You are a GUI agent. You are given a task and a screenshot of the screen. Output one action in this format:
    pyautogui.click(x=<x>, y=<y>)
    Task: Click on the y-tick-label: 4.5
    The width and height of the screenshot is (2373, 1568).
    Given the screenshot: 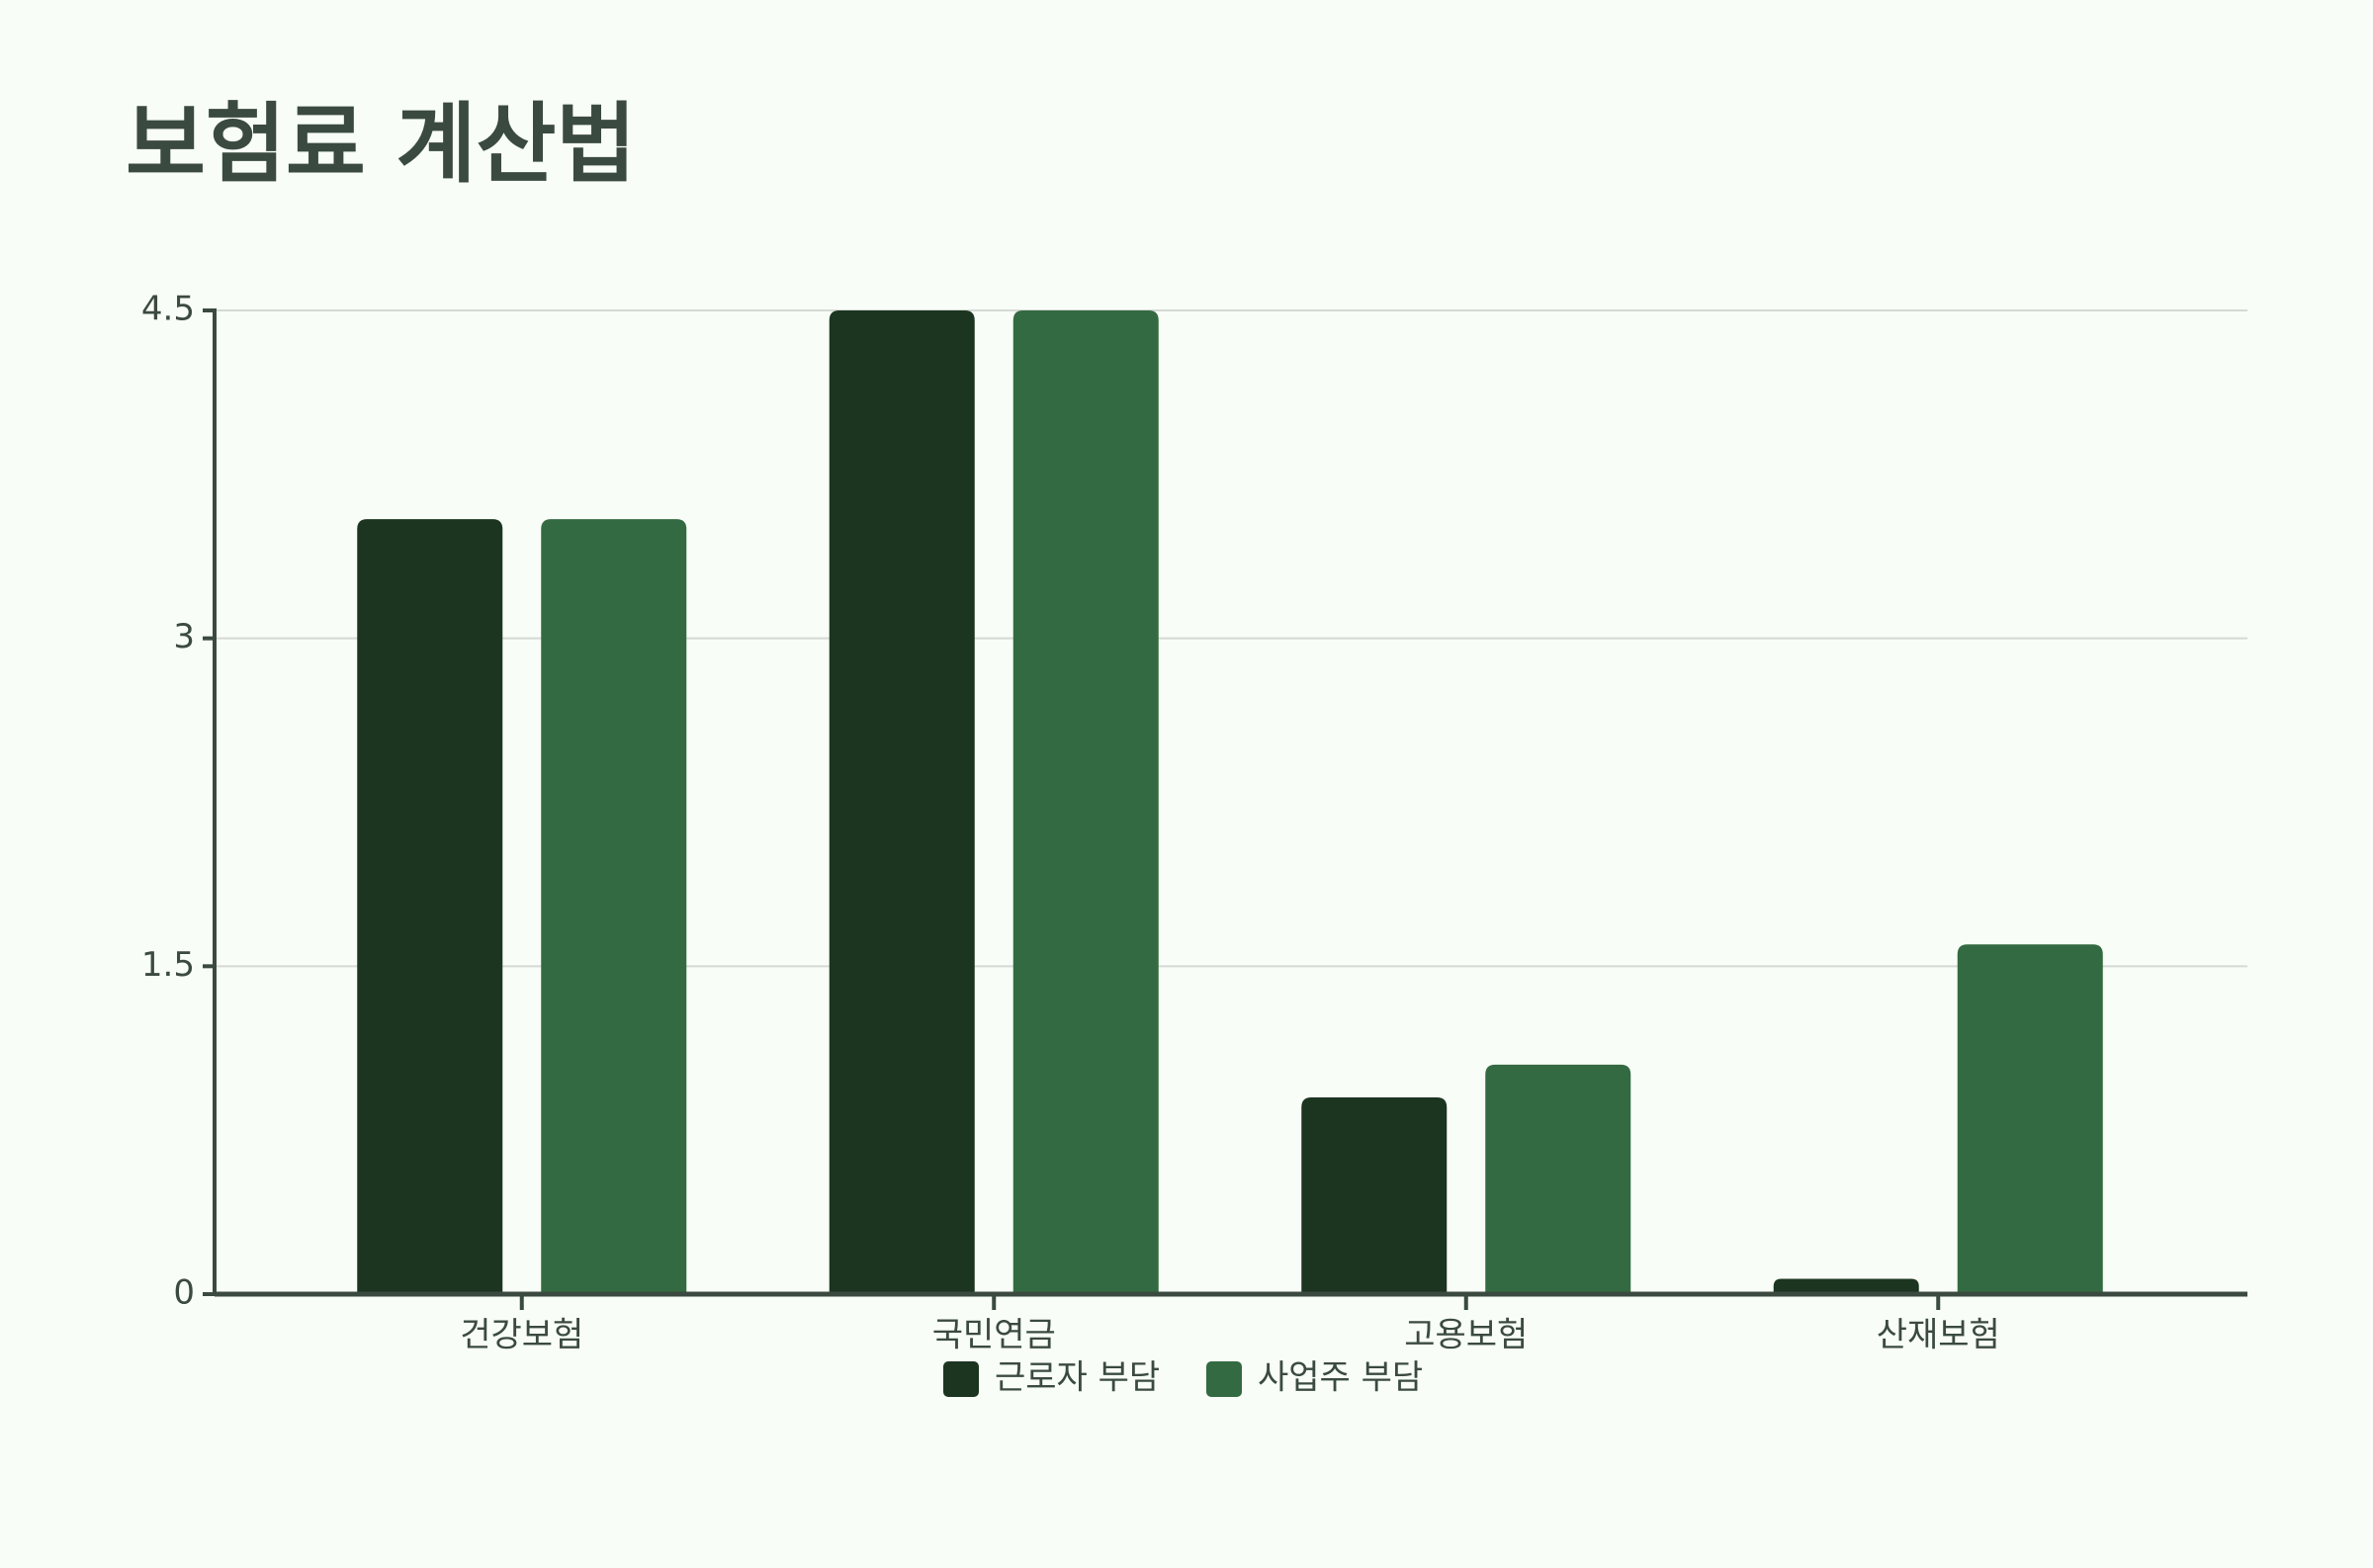 What is the action you would take?
    pyautogui.click(x=168, y=309)
    